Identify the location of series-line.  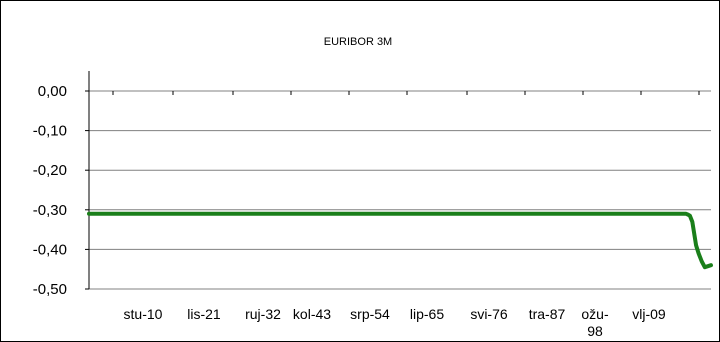
(400, 240).